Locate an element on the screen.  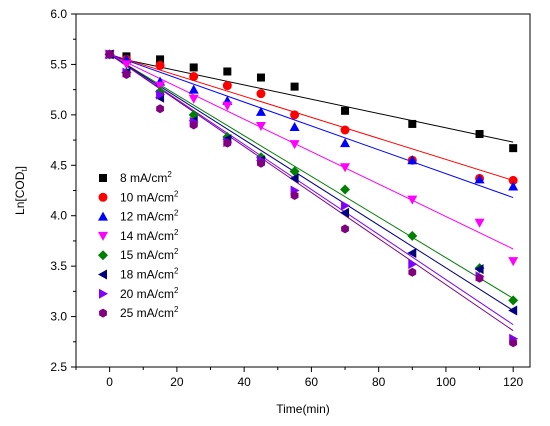
legend-label-series-7: 20 mA/cm2 is located at coordinates (149, 293).